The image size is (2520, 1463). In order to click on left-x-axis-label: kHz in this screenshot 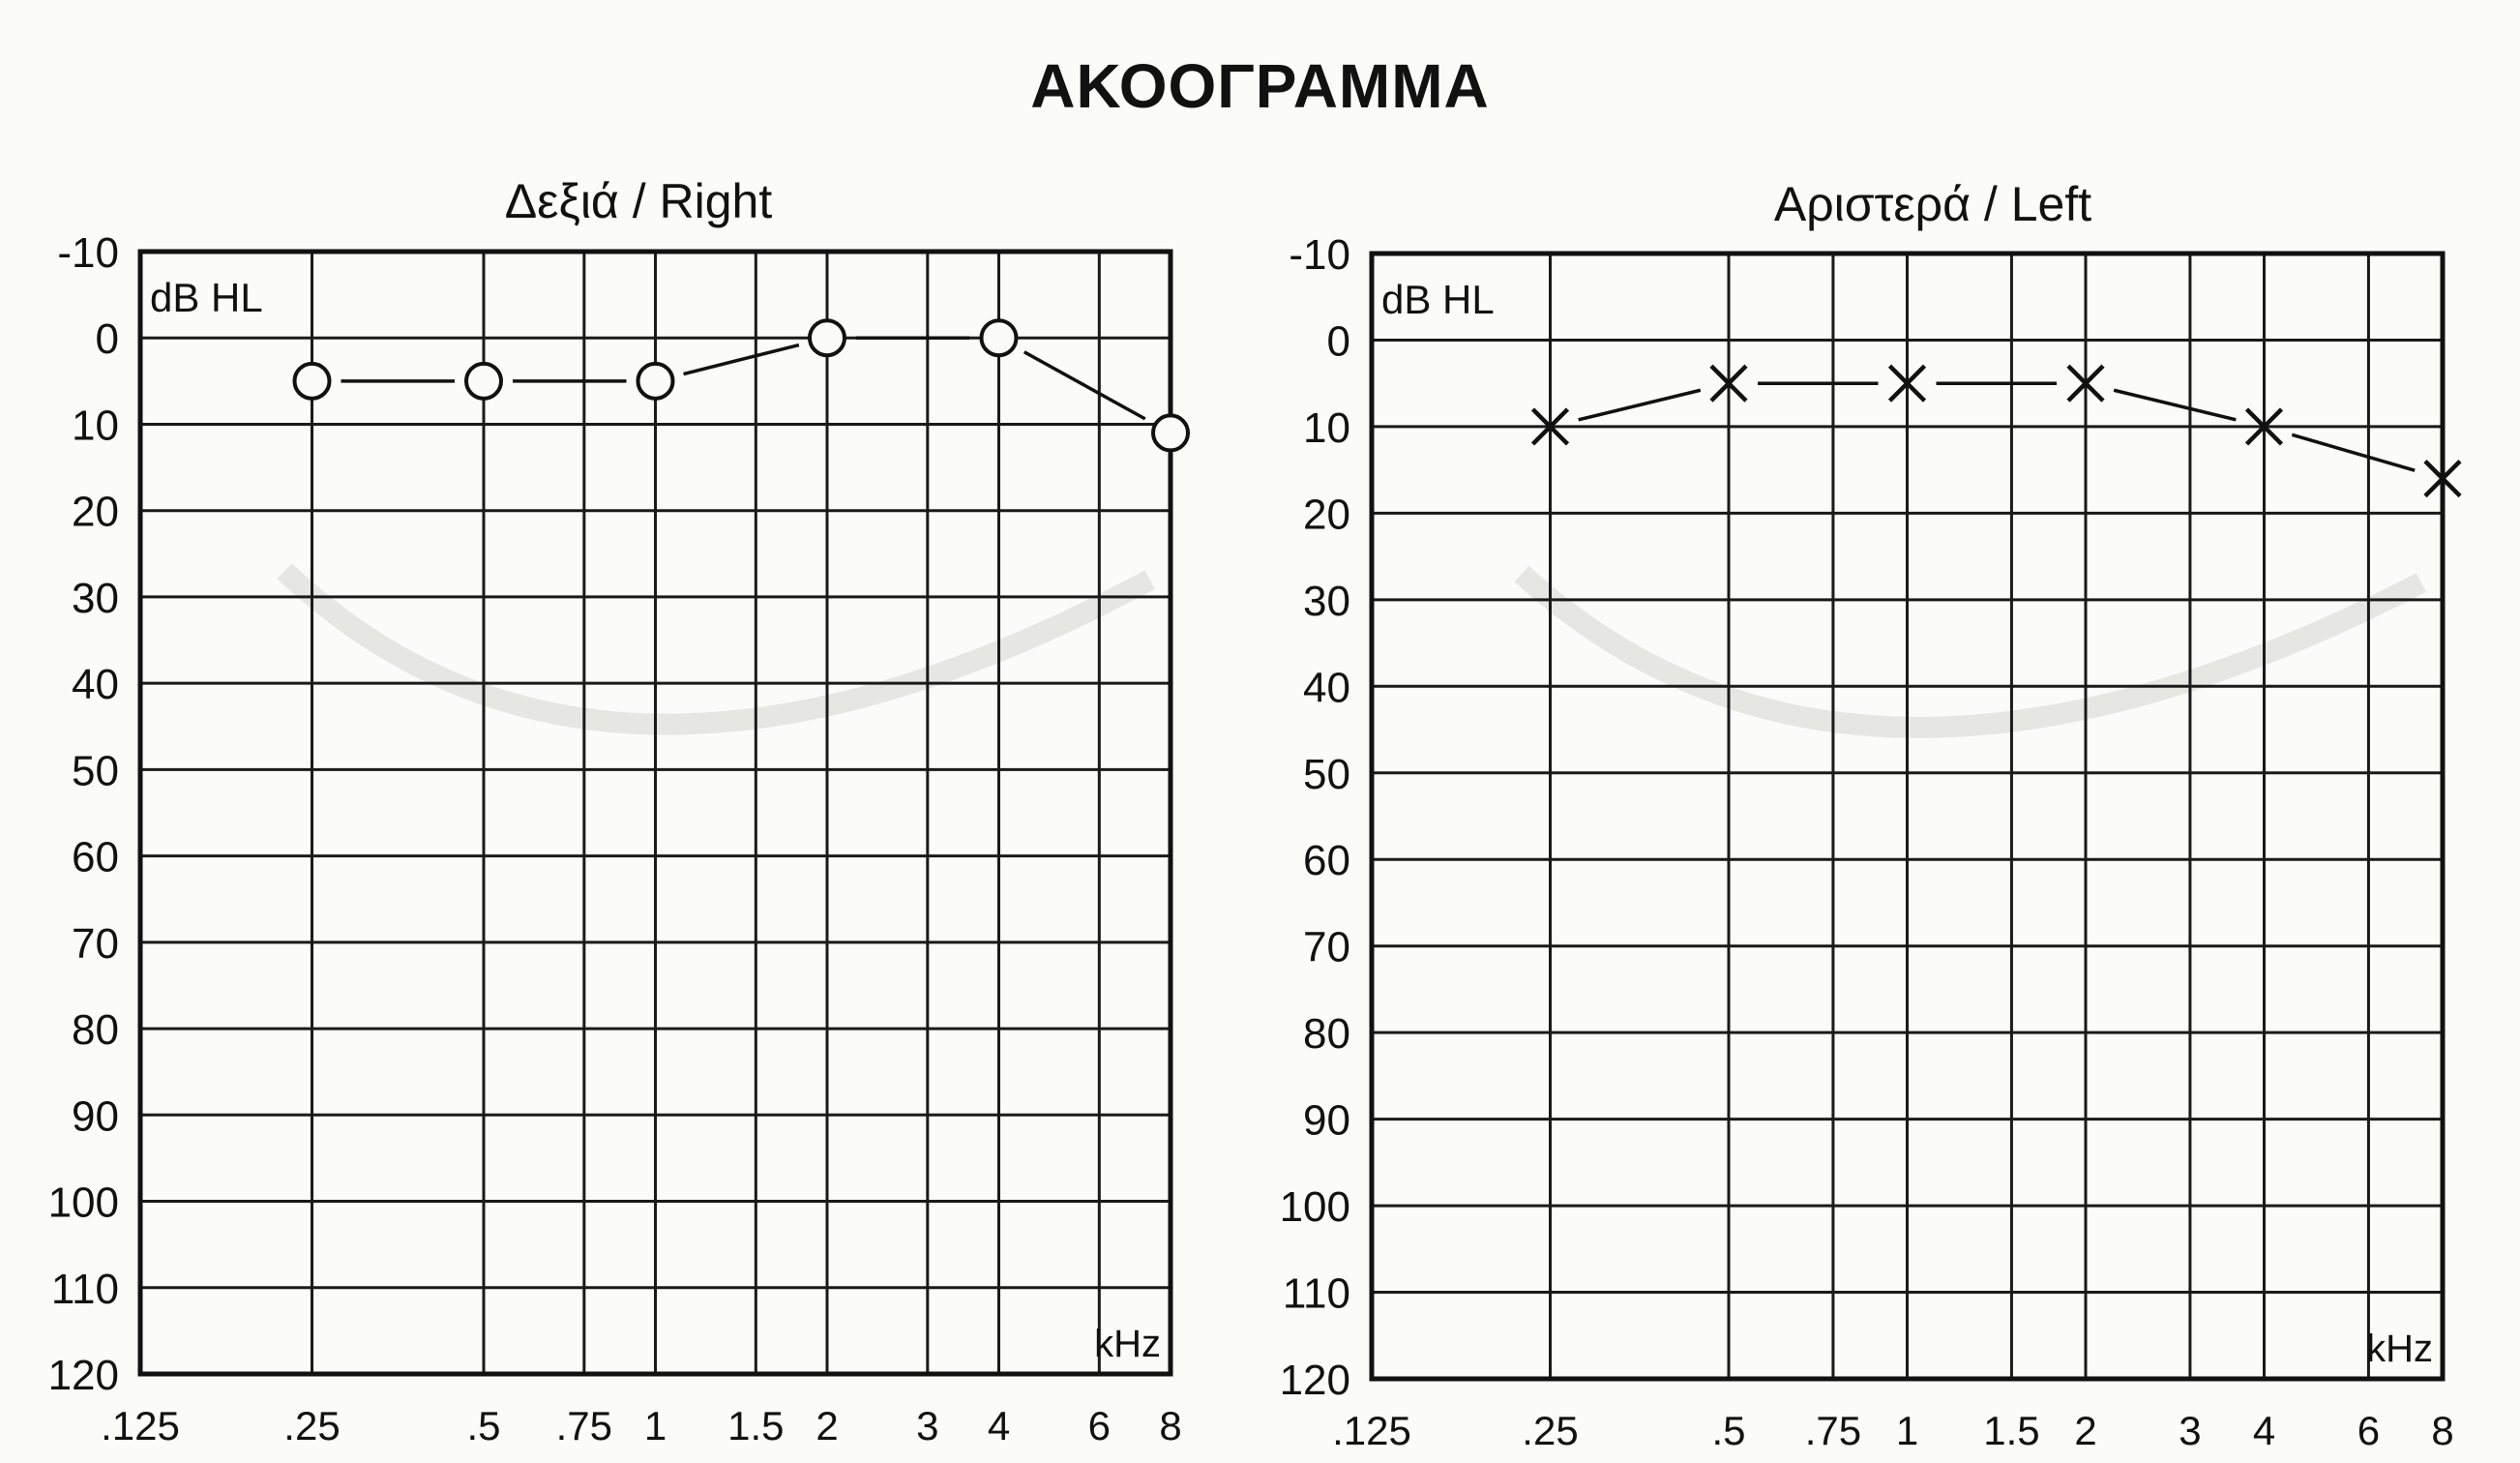, I will do `click(2399, 1349)`.